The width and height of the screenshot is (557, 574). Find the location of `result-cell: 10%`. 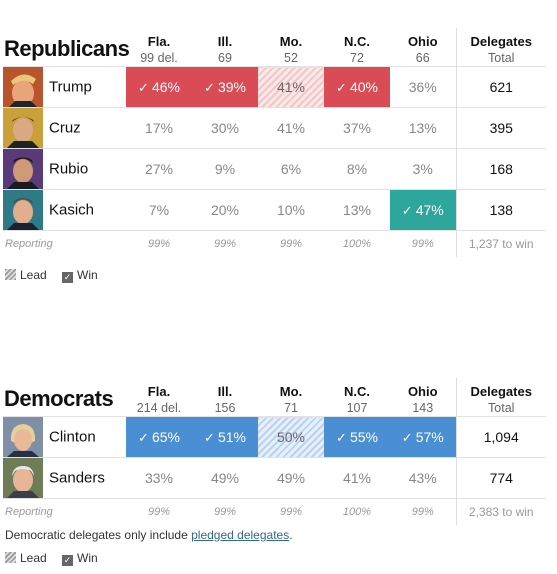

result-cell: 10% is located at coordinates (291, 210).